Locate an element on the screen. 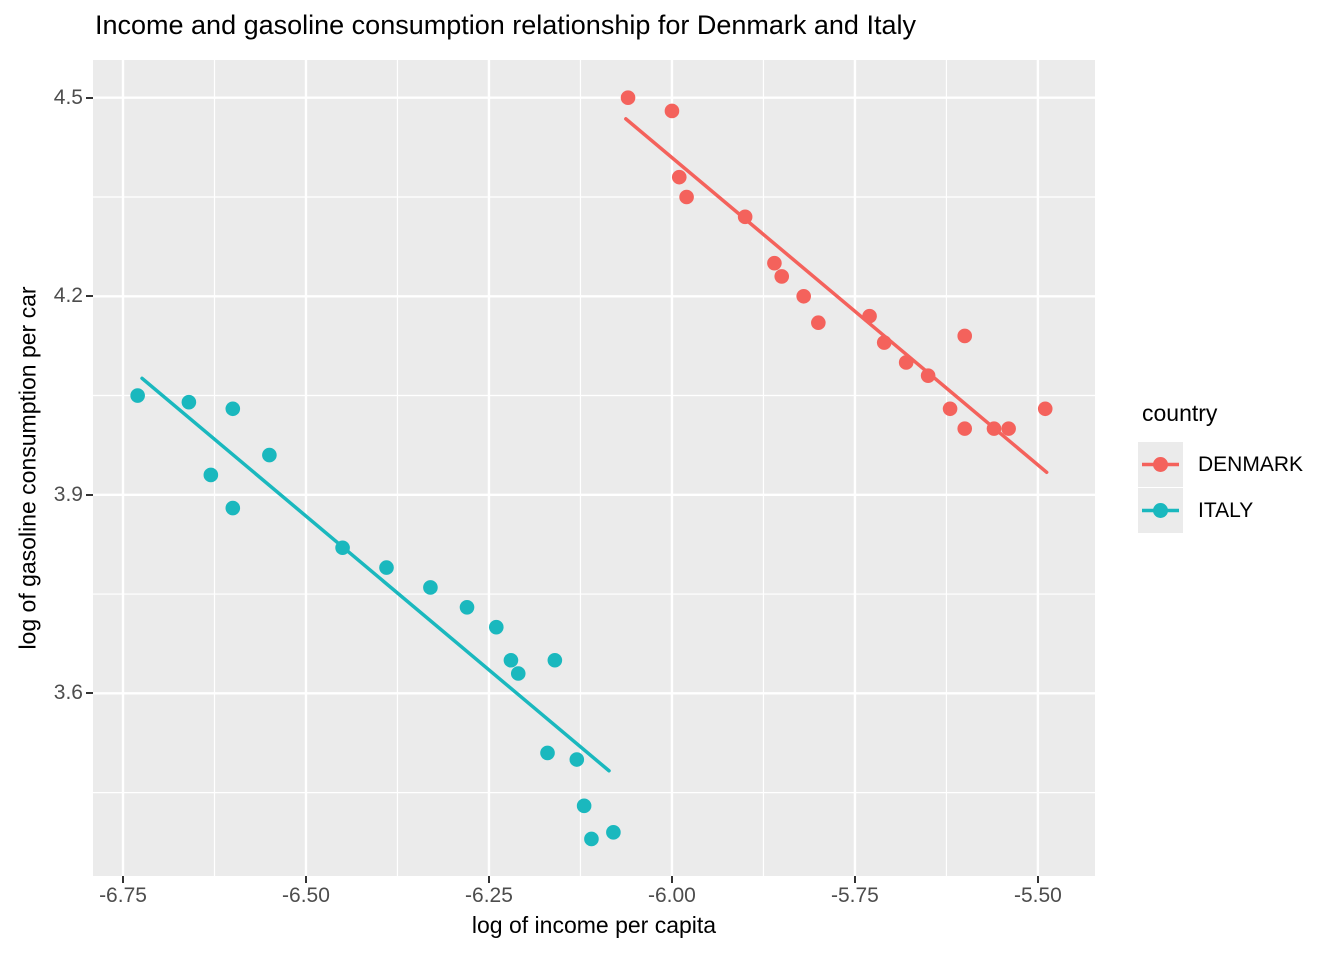 The height and width of the screenshot is (960, 1344). legend-entry-denmark: DENMARK is located at coordinates (1220, 465).